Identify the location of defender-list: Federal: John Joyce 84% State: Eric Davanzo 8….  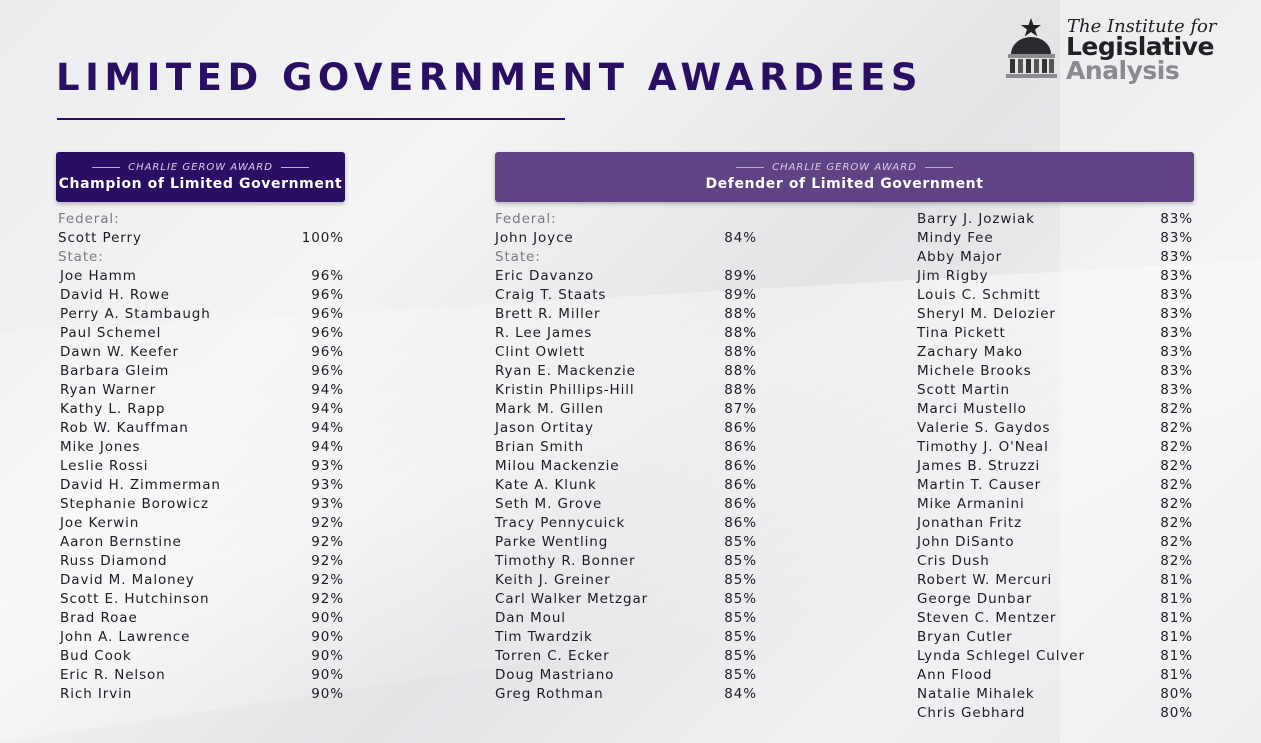
(626, 457).